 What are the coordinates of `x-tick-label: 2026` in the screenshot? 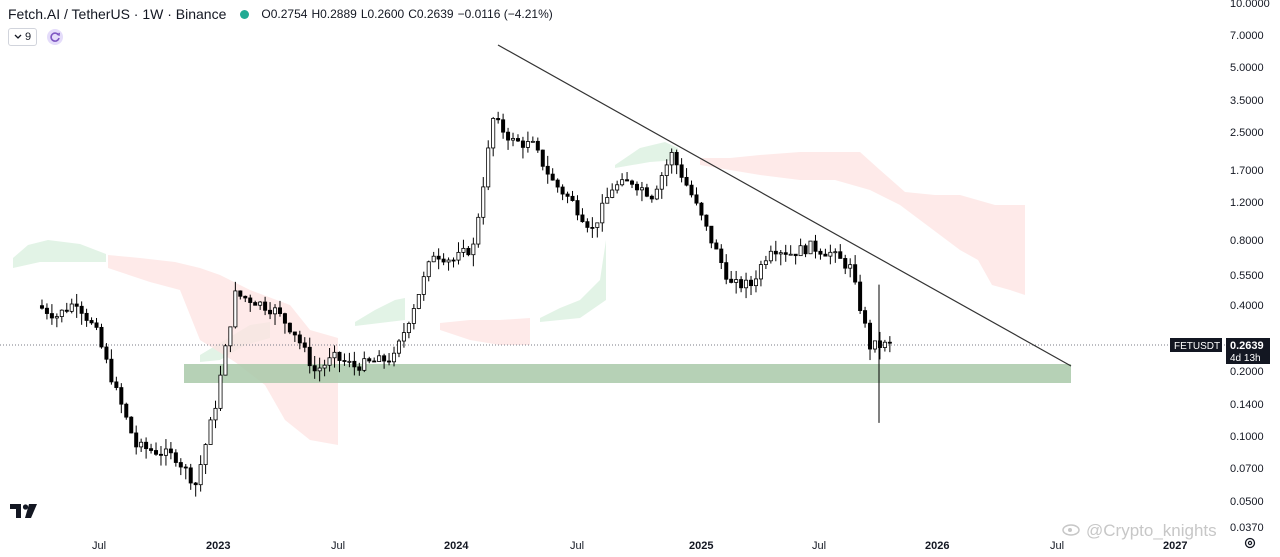 It's located at (937, 546).